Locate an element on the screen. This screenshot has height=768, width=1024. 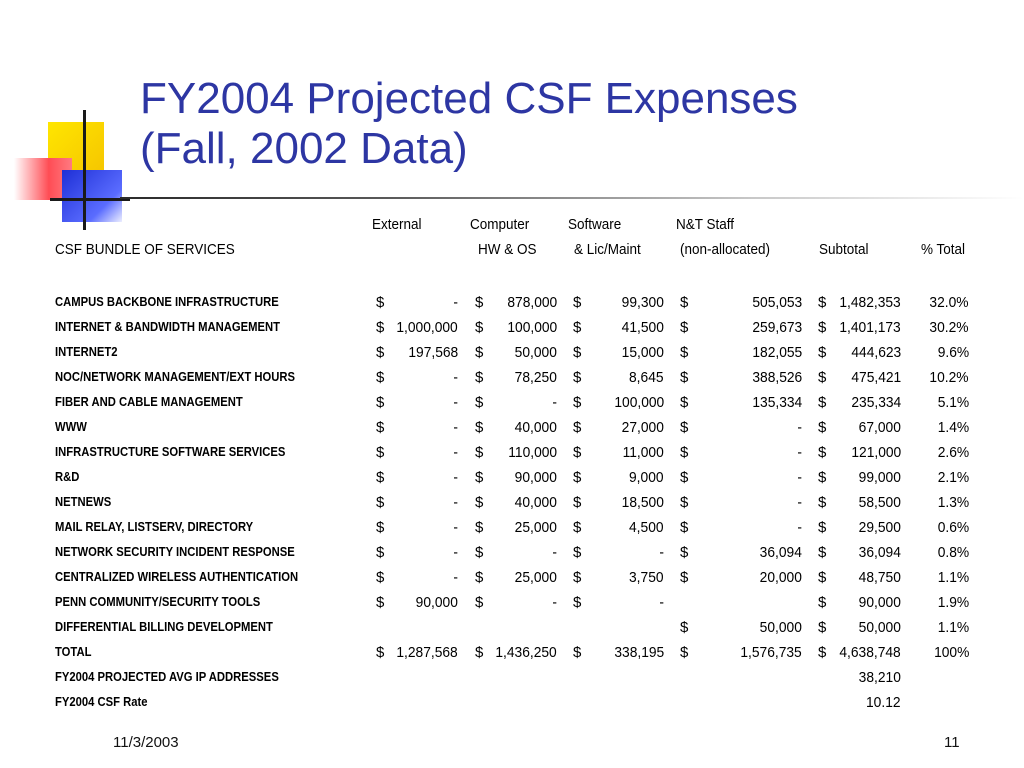
cell-software-value: 15,000 is located at coordinates (642, 352).